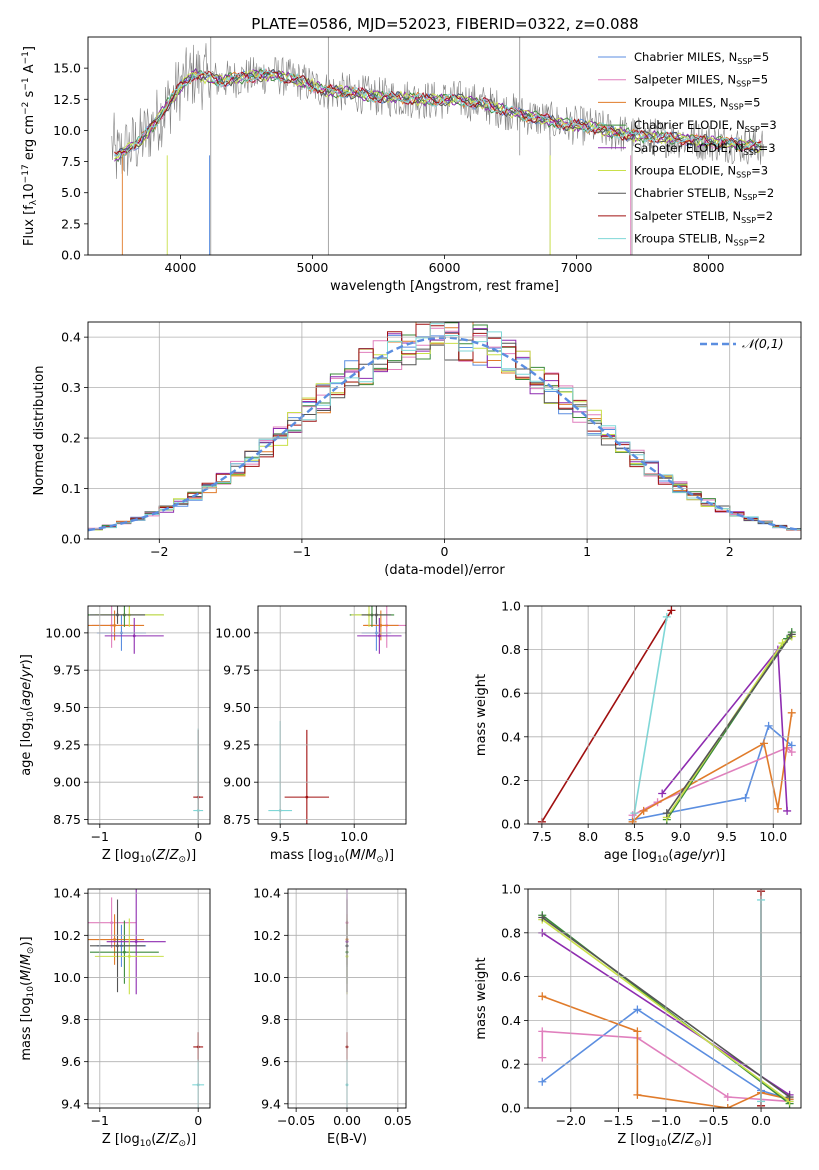 The image size is (819, 1170). Describe the element at coordinates (587, 551) in the screenshot. I see `residuals-xtick-label: 1` at that location.